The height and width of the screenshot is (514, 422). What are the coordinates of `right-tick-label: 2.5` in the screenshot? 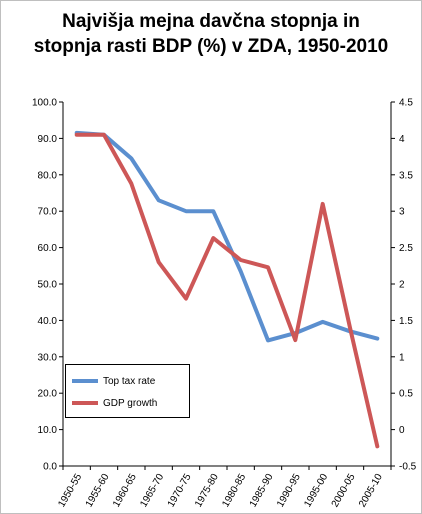 It's located at (406, 248).